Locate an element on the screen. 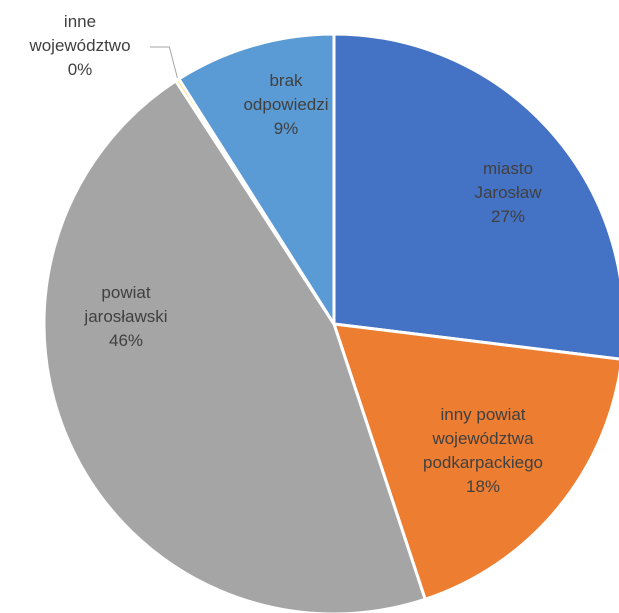  slice-label-miasto-jarosław: miasto Jarosław 27% is located at coordinates (508, 192).